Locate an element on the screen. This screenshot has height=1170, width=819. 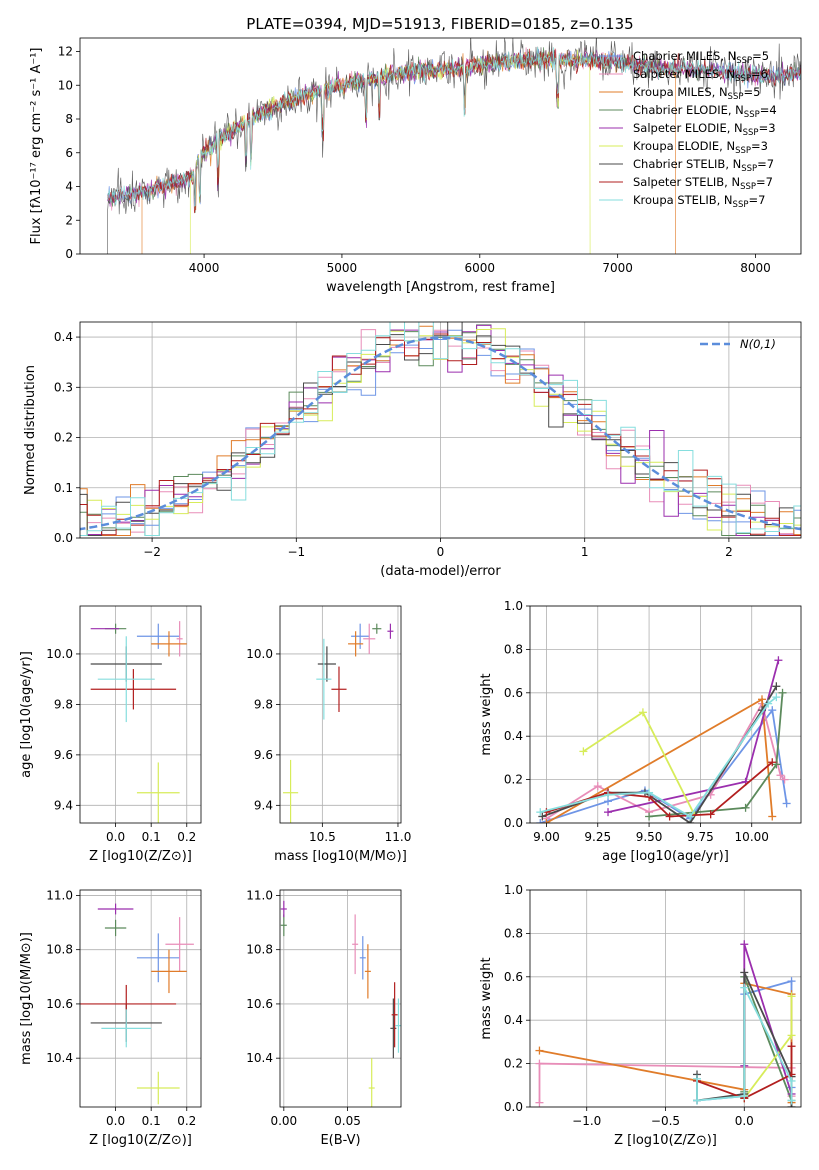
x-tick-label: −1.0 is located at coordinates (586, 1121).